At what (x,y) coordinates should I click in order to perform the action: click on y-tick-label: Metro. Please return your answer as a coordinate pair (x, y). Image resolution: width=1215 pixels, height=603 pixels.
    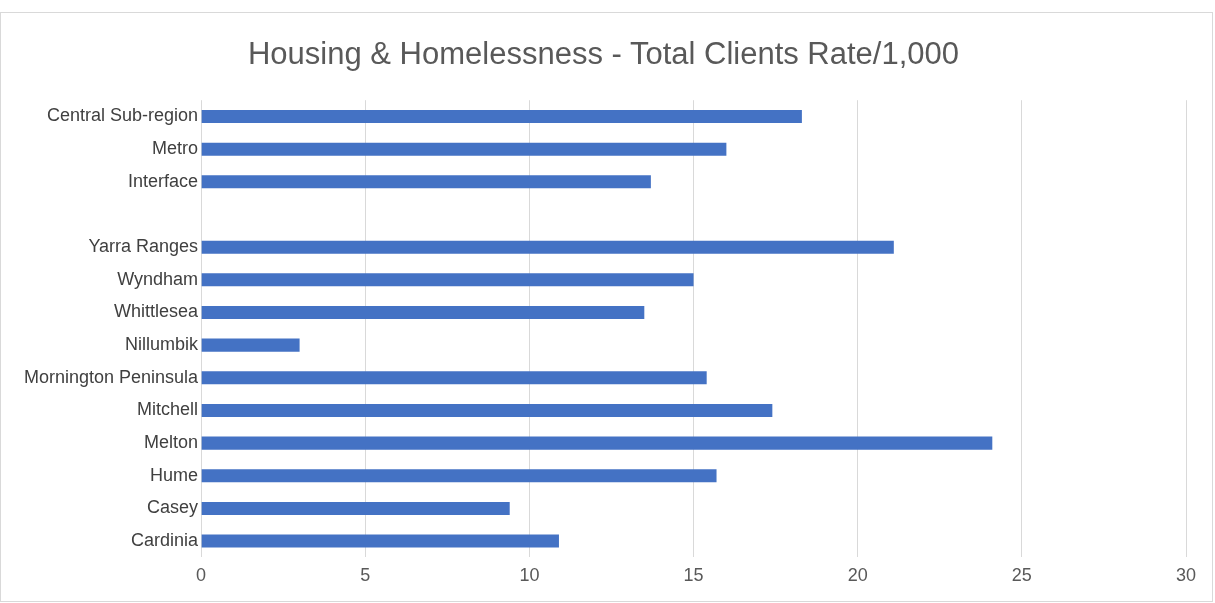
    Looking at the image, I should click on (175, 148).